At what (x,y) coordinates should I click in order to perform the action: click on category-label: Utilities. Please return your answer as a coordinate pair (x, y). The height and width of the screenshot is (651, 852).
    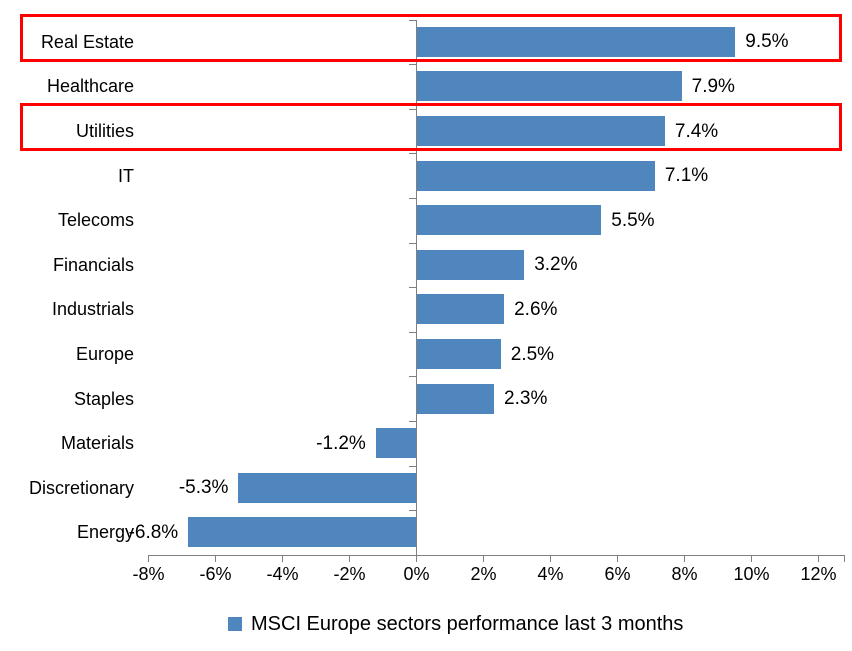
    Looking at the image, I should click on (104, 131).